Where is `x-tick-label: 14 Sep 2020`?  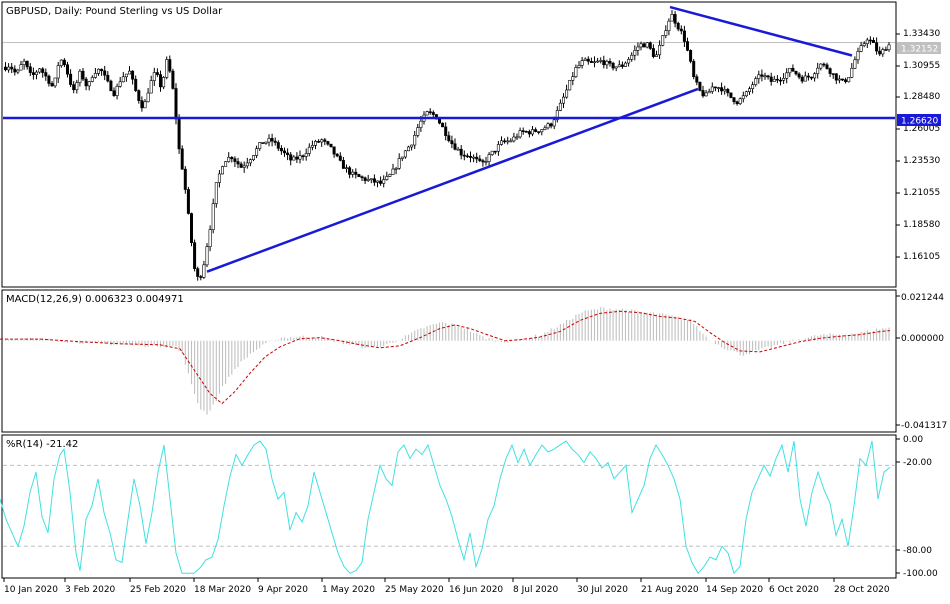 x-tick-label: 14 Sep 2020 is located at coordinates (734, 590).